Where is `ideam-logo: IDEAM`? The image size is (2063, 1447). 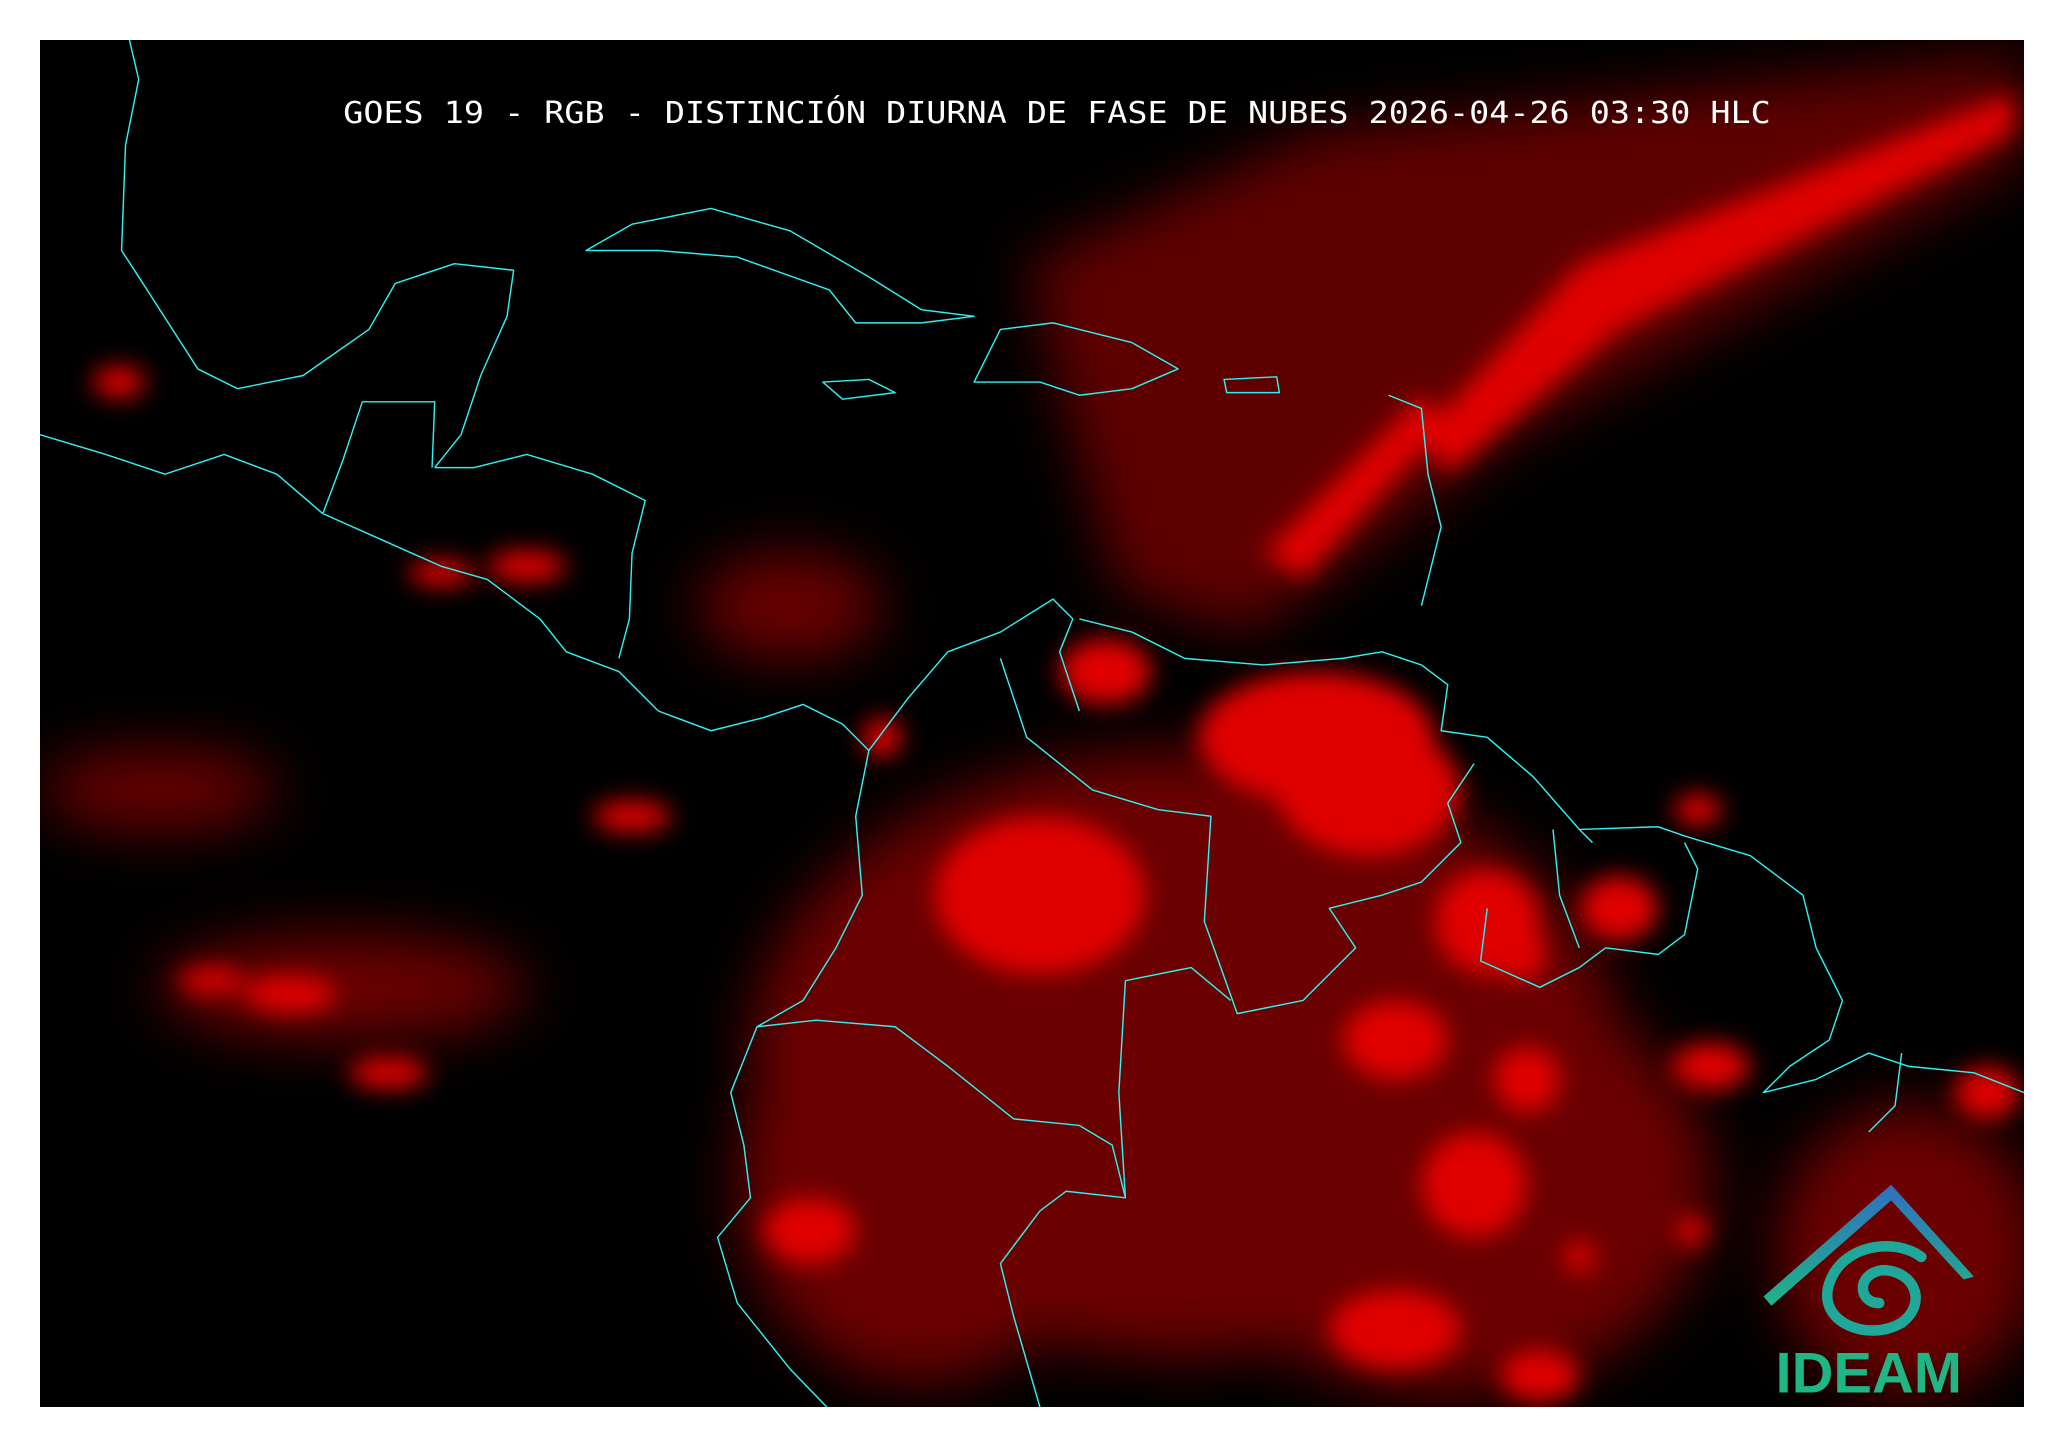 ideam-logo: IDEAM is located at coordinates (1869, 1295).